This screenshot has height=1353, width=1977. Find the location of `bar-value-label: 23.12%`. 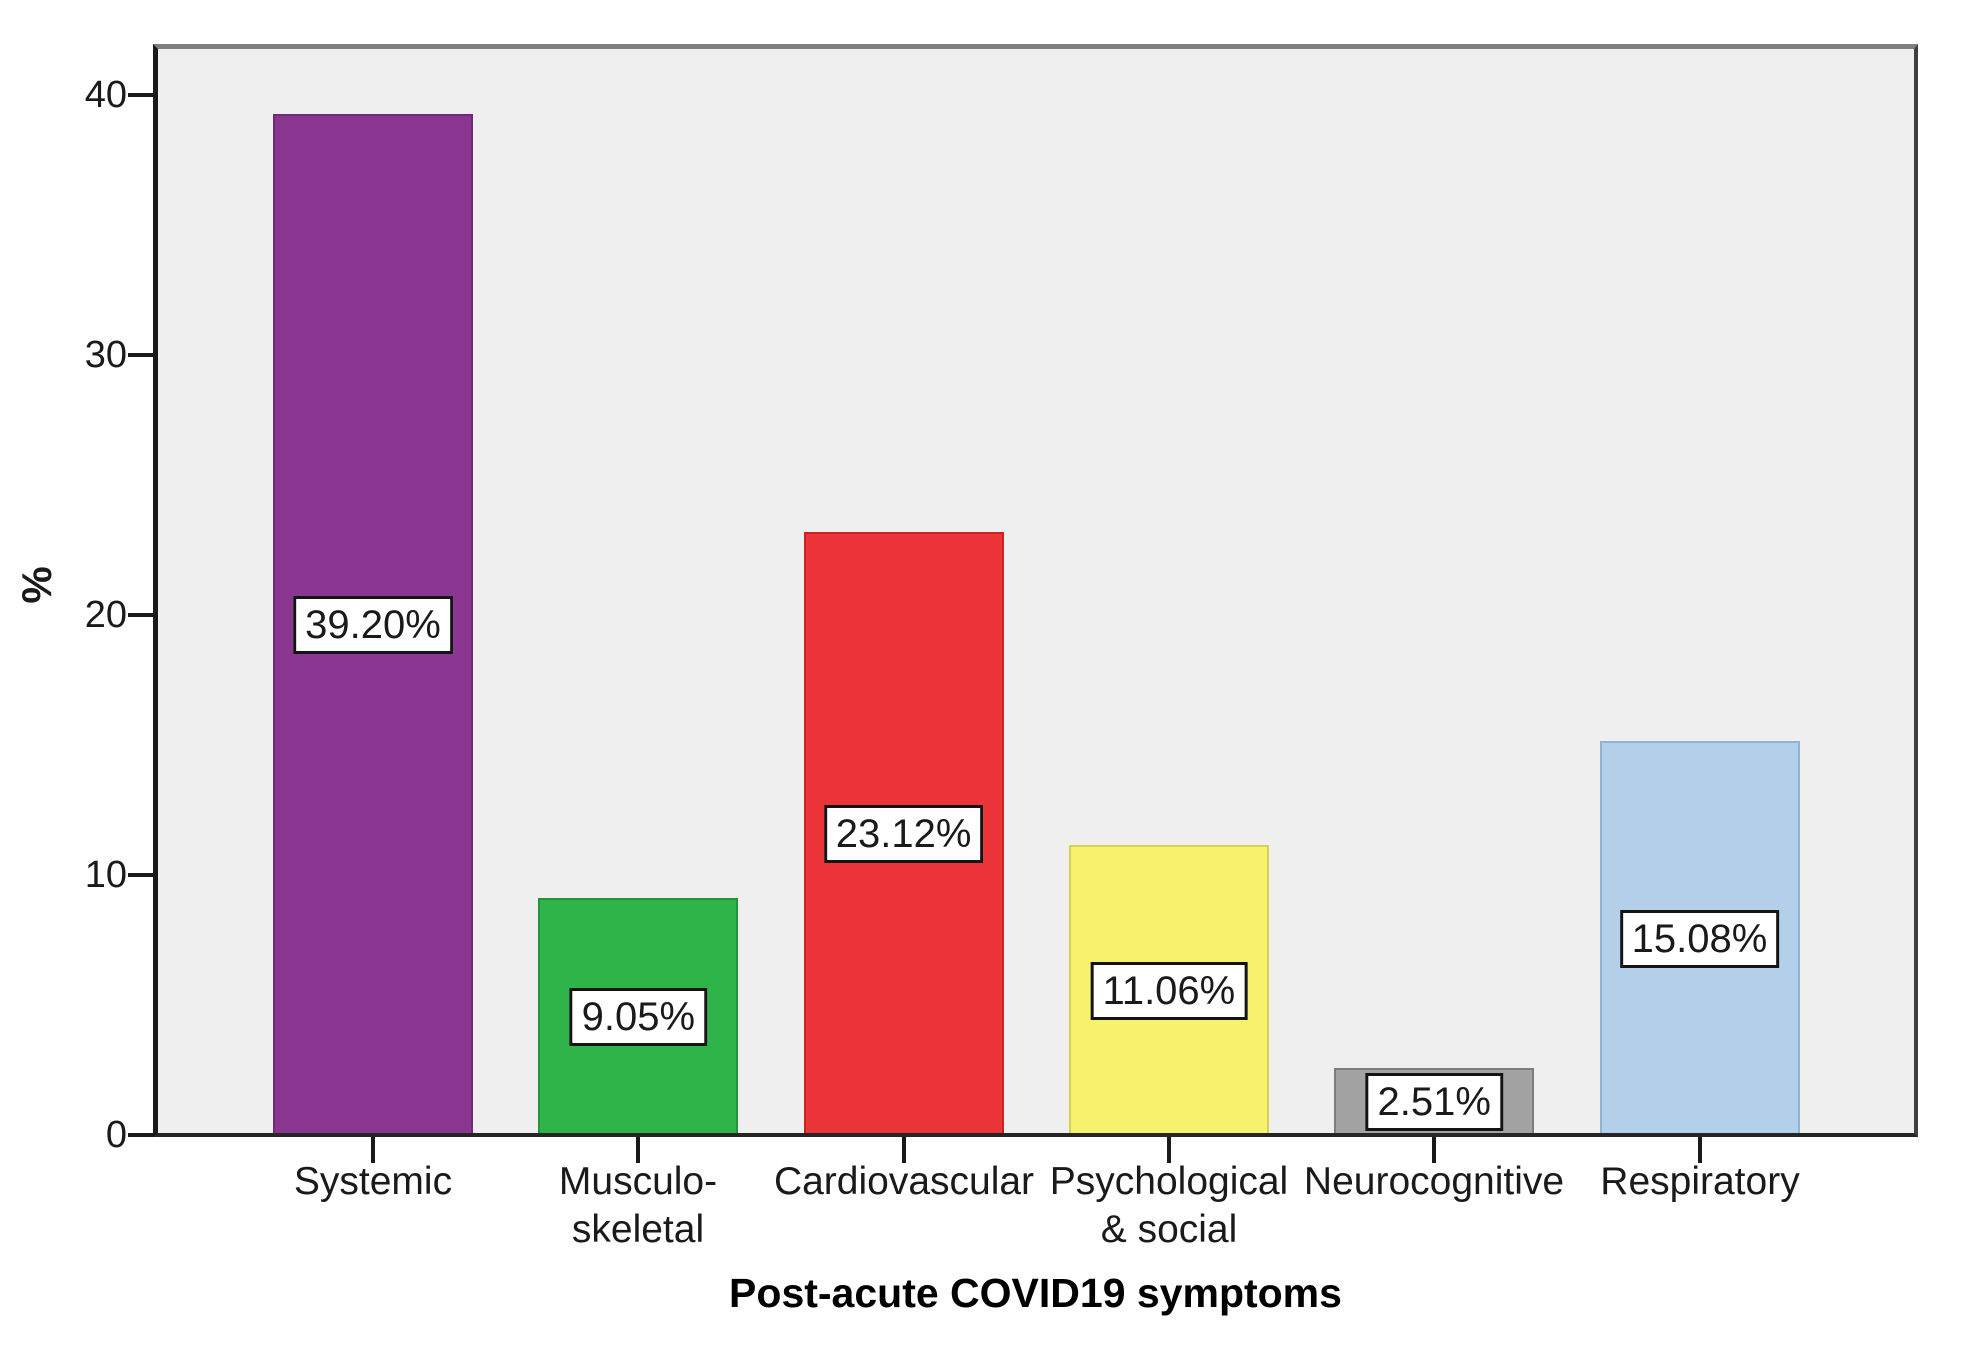

bar-value-label: 23.12% is located at coordinates (903, 834).